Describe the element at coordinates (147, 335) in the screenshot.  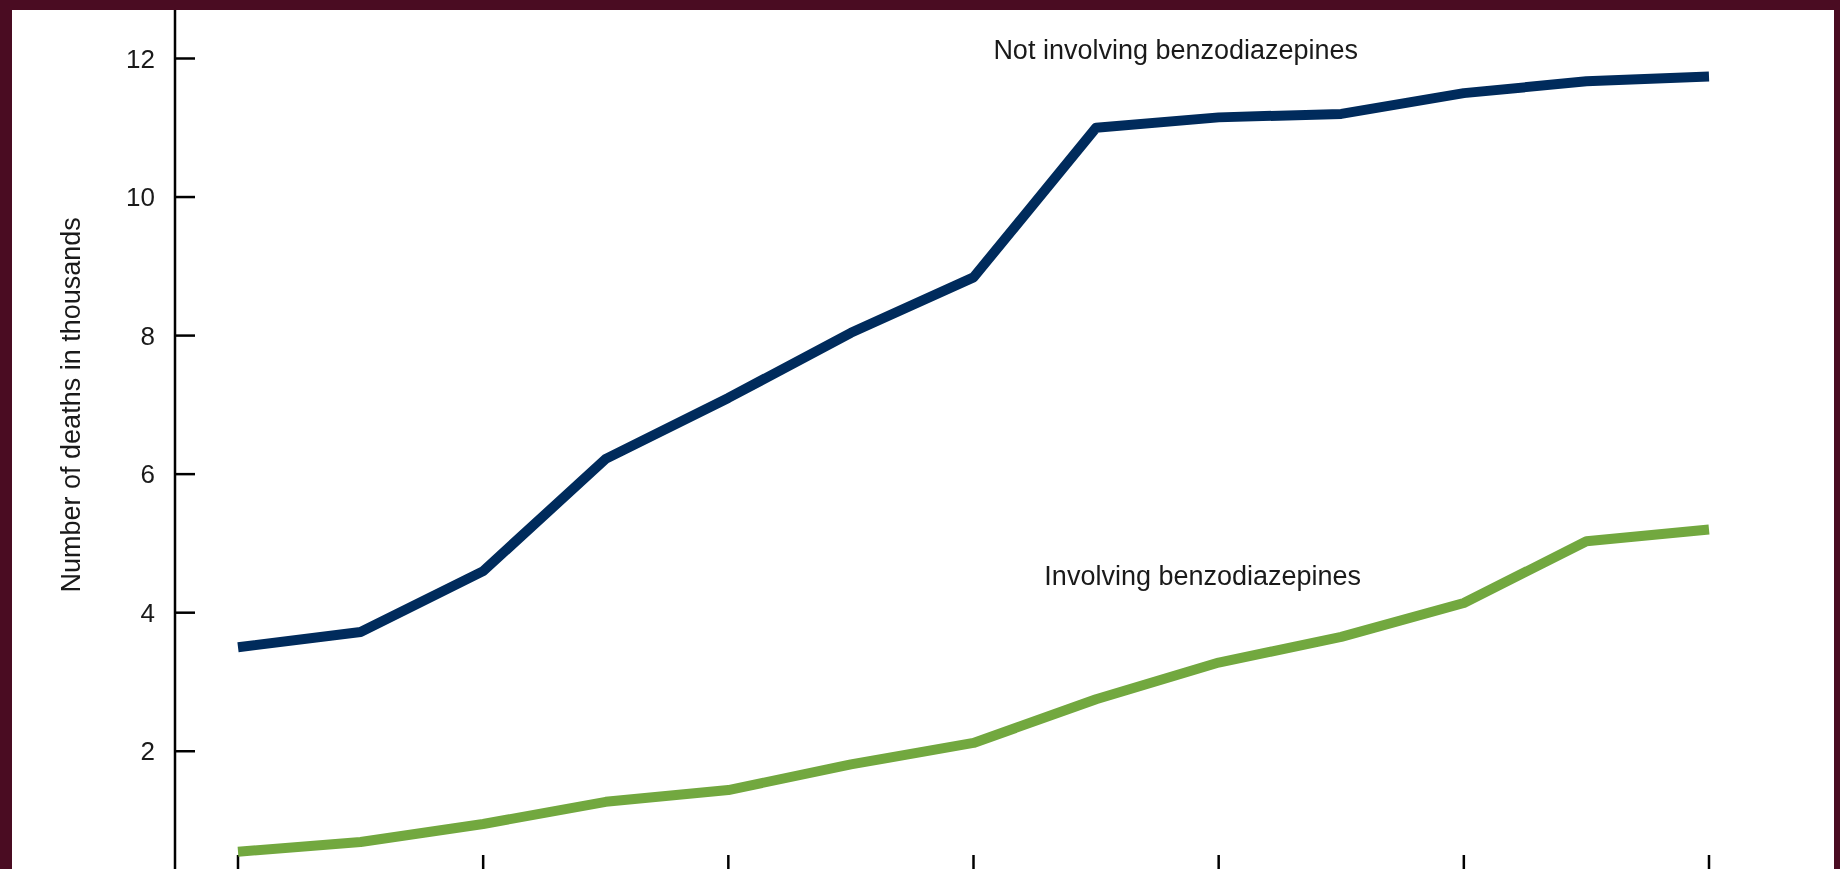
I see `y-tick-label: 8` at that location.